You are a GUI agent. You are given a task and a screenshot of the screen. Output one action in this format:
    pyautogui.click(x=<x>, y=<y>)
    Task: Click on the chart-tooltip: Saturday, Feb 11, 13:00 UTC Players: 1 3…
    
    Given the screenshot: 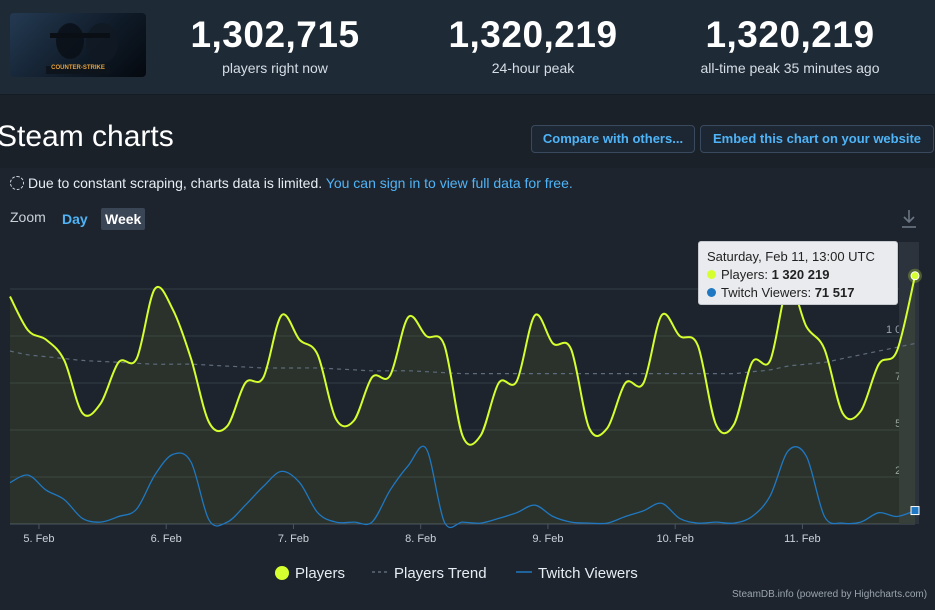 What is the action you would take?
    pyautogui.click(x=798, y=273)
    